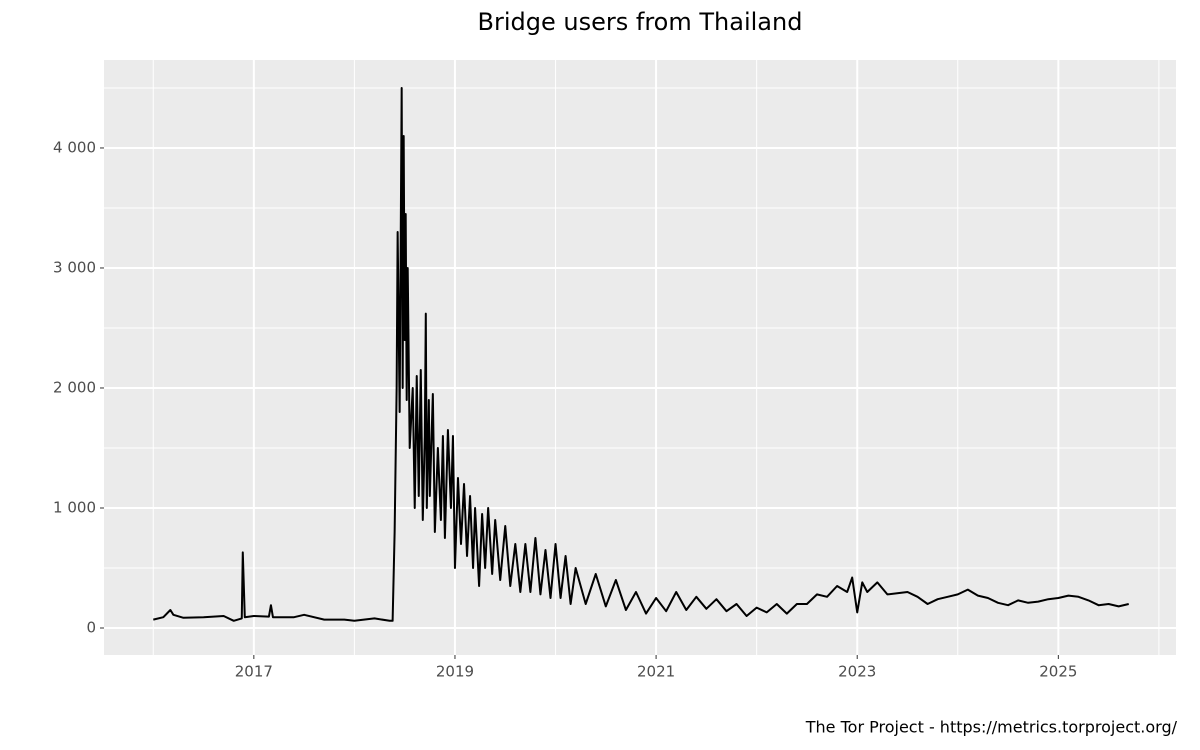 Image resolution: width=1200 pixels, height=750 pixels. What do you see at coordinates (455, 672) in the screenshot?
I see `x-tick-label: 2019` at bounding box center [455, 672].